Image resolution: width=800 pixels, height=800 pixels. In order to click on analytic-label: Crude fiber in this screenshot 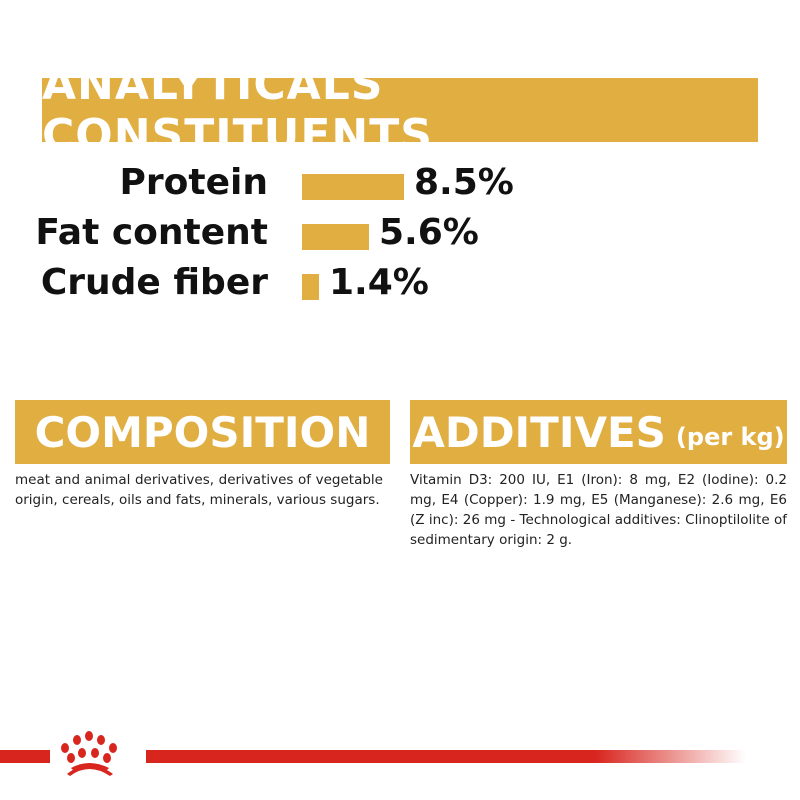, I will do `click(154, 282)`.